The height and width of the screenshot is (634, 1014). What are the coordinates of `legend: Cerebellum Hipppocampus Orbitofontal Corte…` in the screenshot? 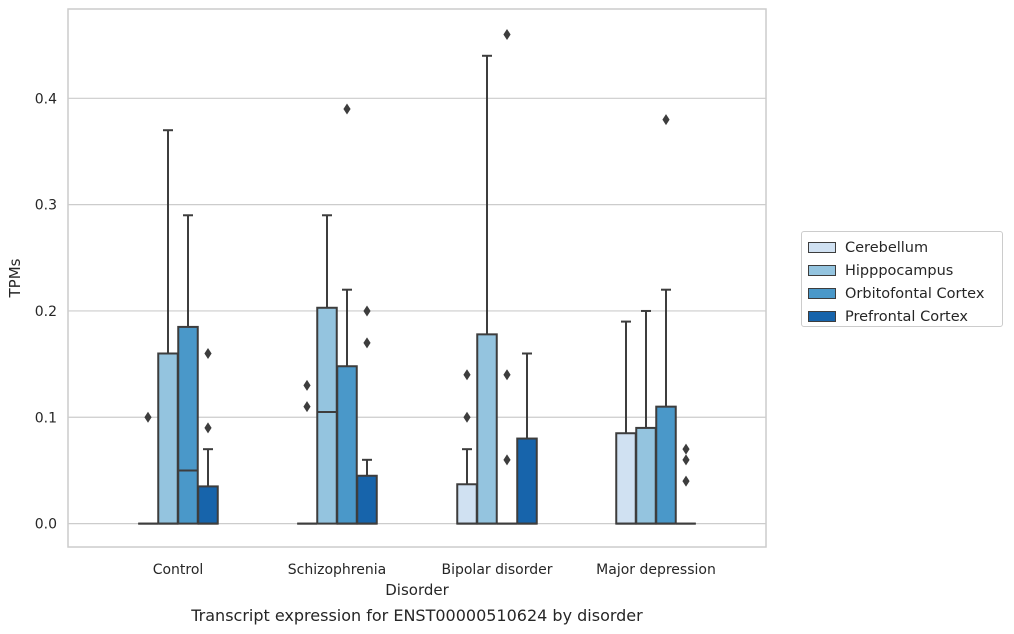 It's located at (902, 279).